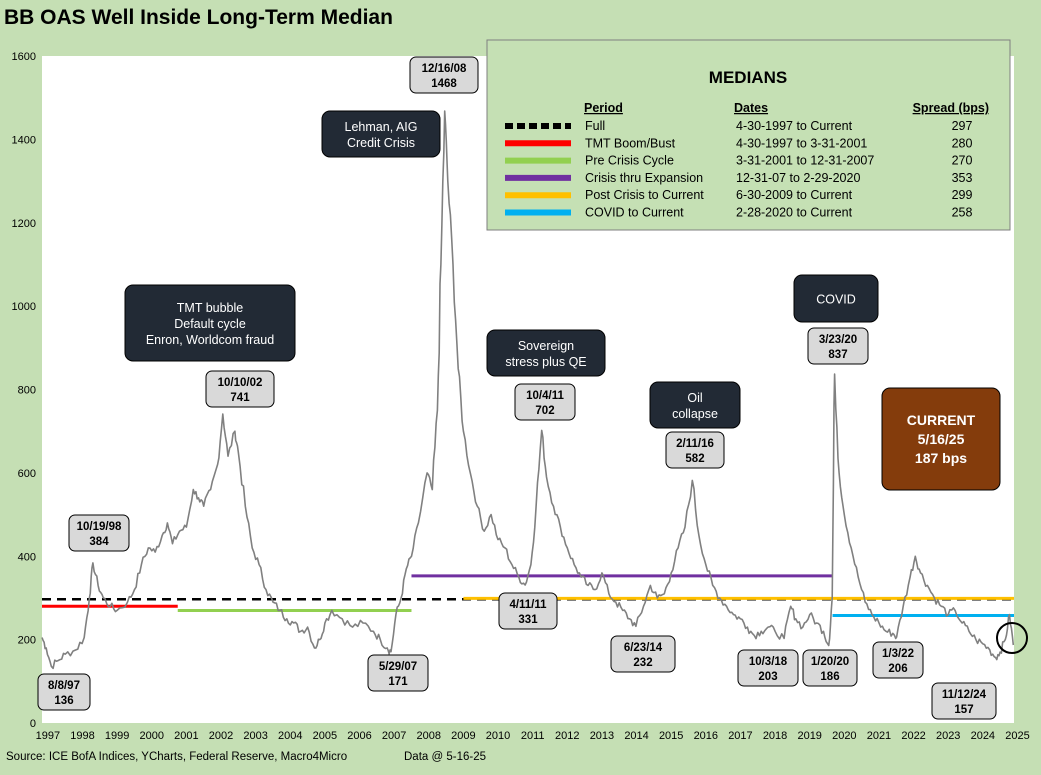 Image resolution: width=1041 pixels, height=775 pixels. What do you see at coordinates (794, 126) in the screenshot?
I see `medians-table-dates: 4-30-1997 to Current` at bounding box center [794, 126].